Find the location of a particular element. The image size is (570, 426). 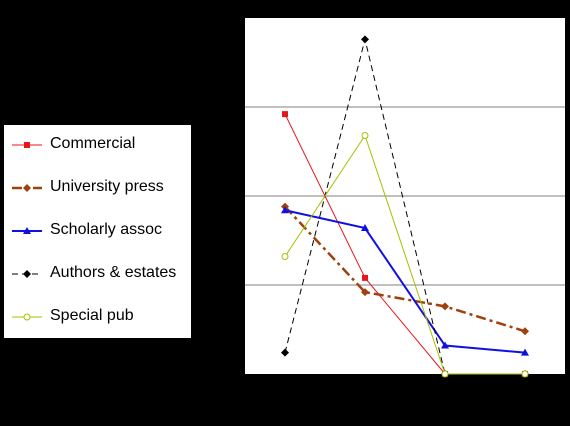

y-tick-label: 25% is located at coordinates (226, 286).